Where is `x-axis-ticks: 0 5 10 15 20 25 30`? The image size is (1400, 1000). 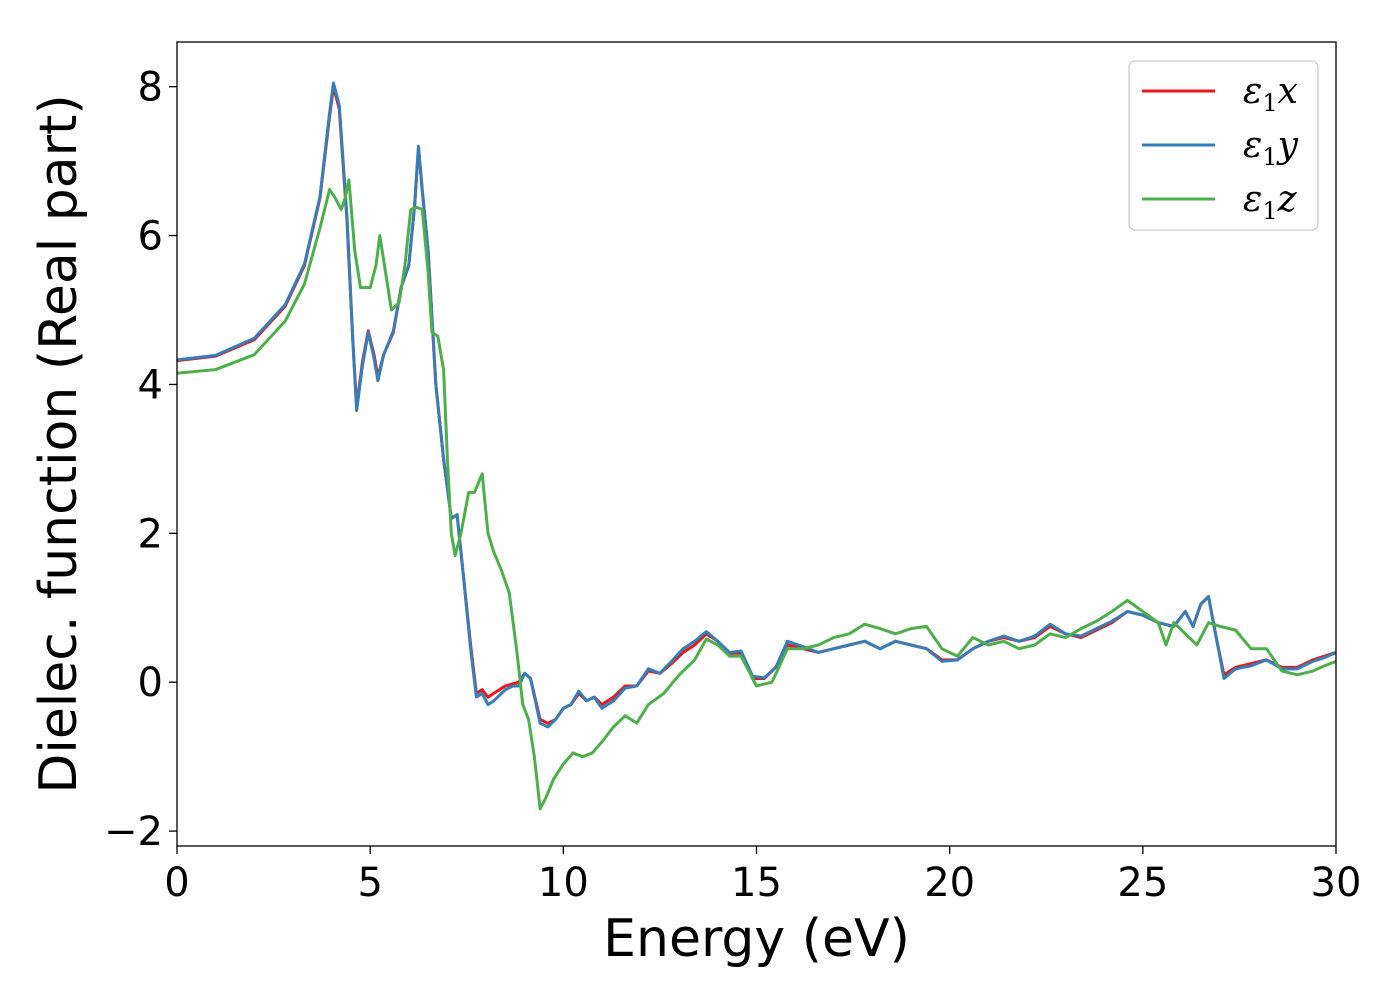 x-axis-ticks: 0 5 10 15 20 25 30 is located at coordinates (762, 876).